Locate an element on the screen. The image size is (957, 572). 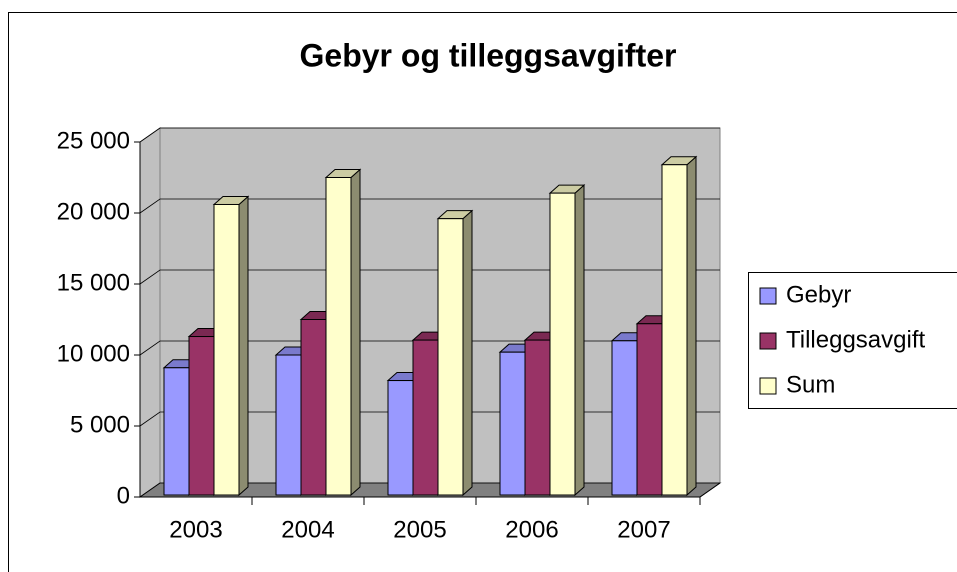
x-tick-label: 2003 is located at coordinates (195, 529).